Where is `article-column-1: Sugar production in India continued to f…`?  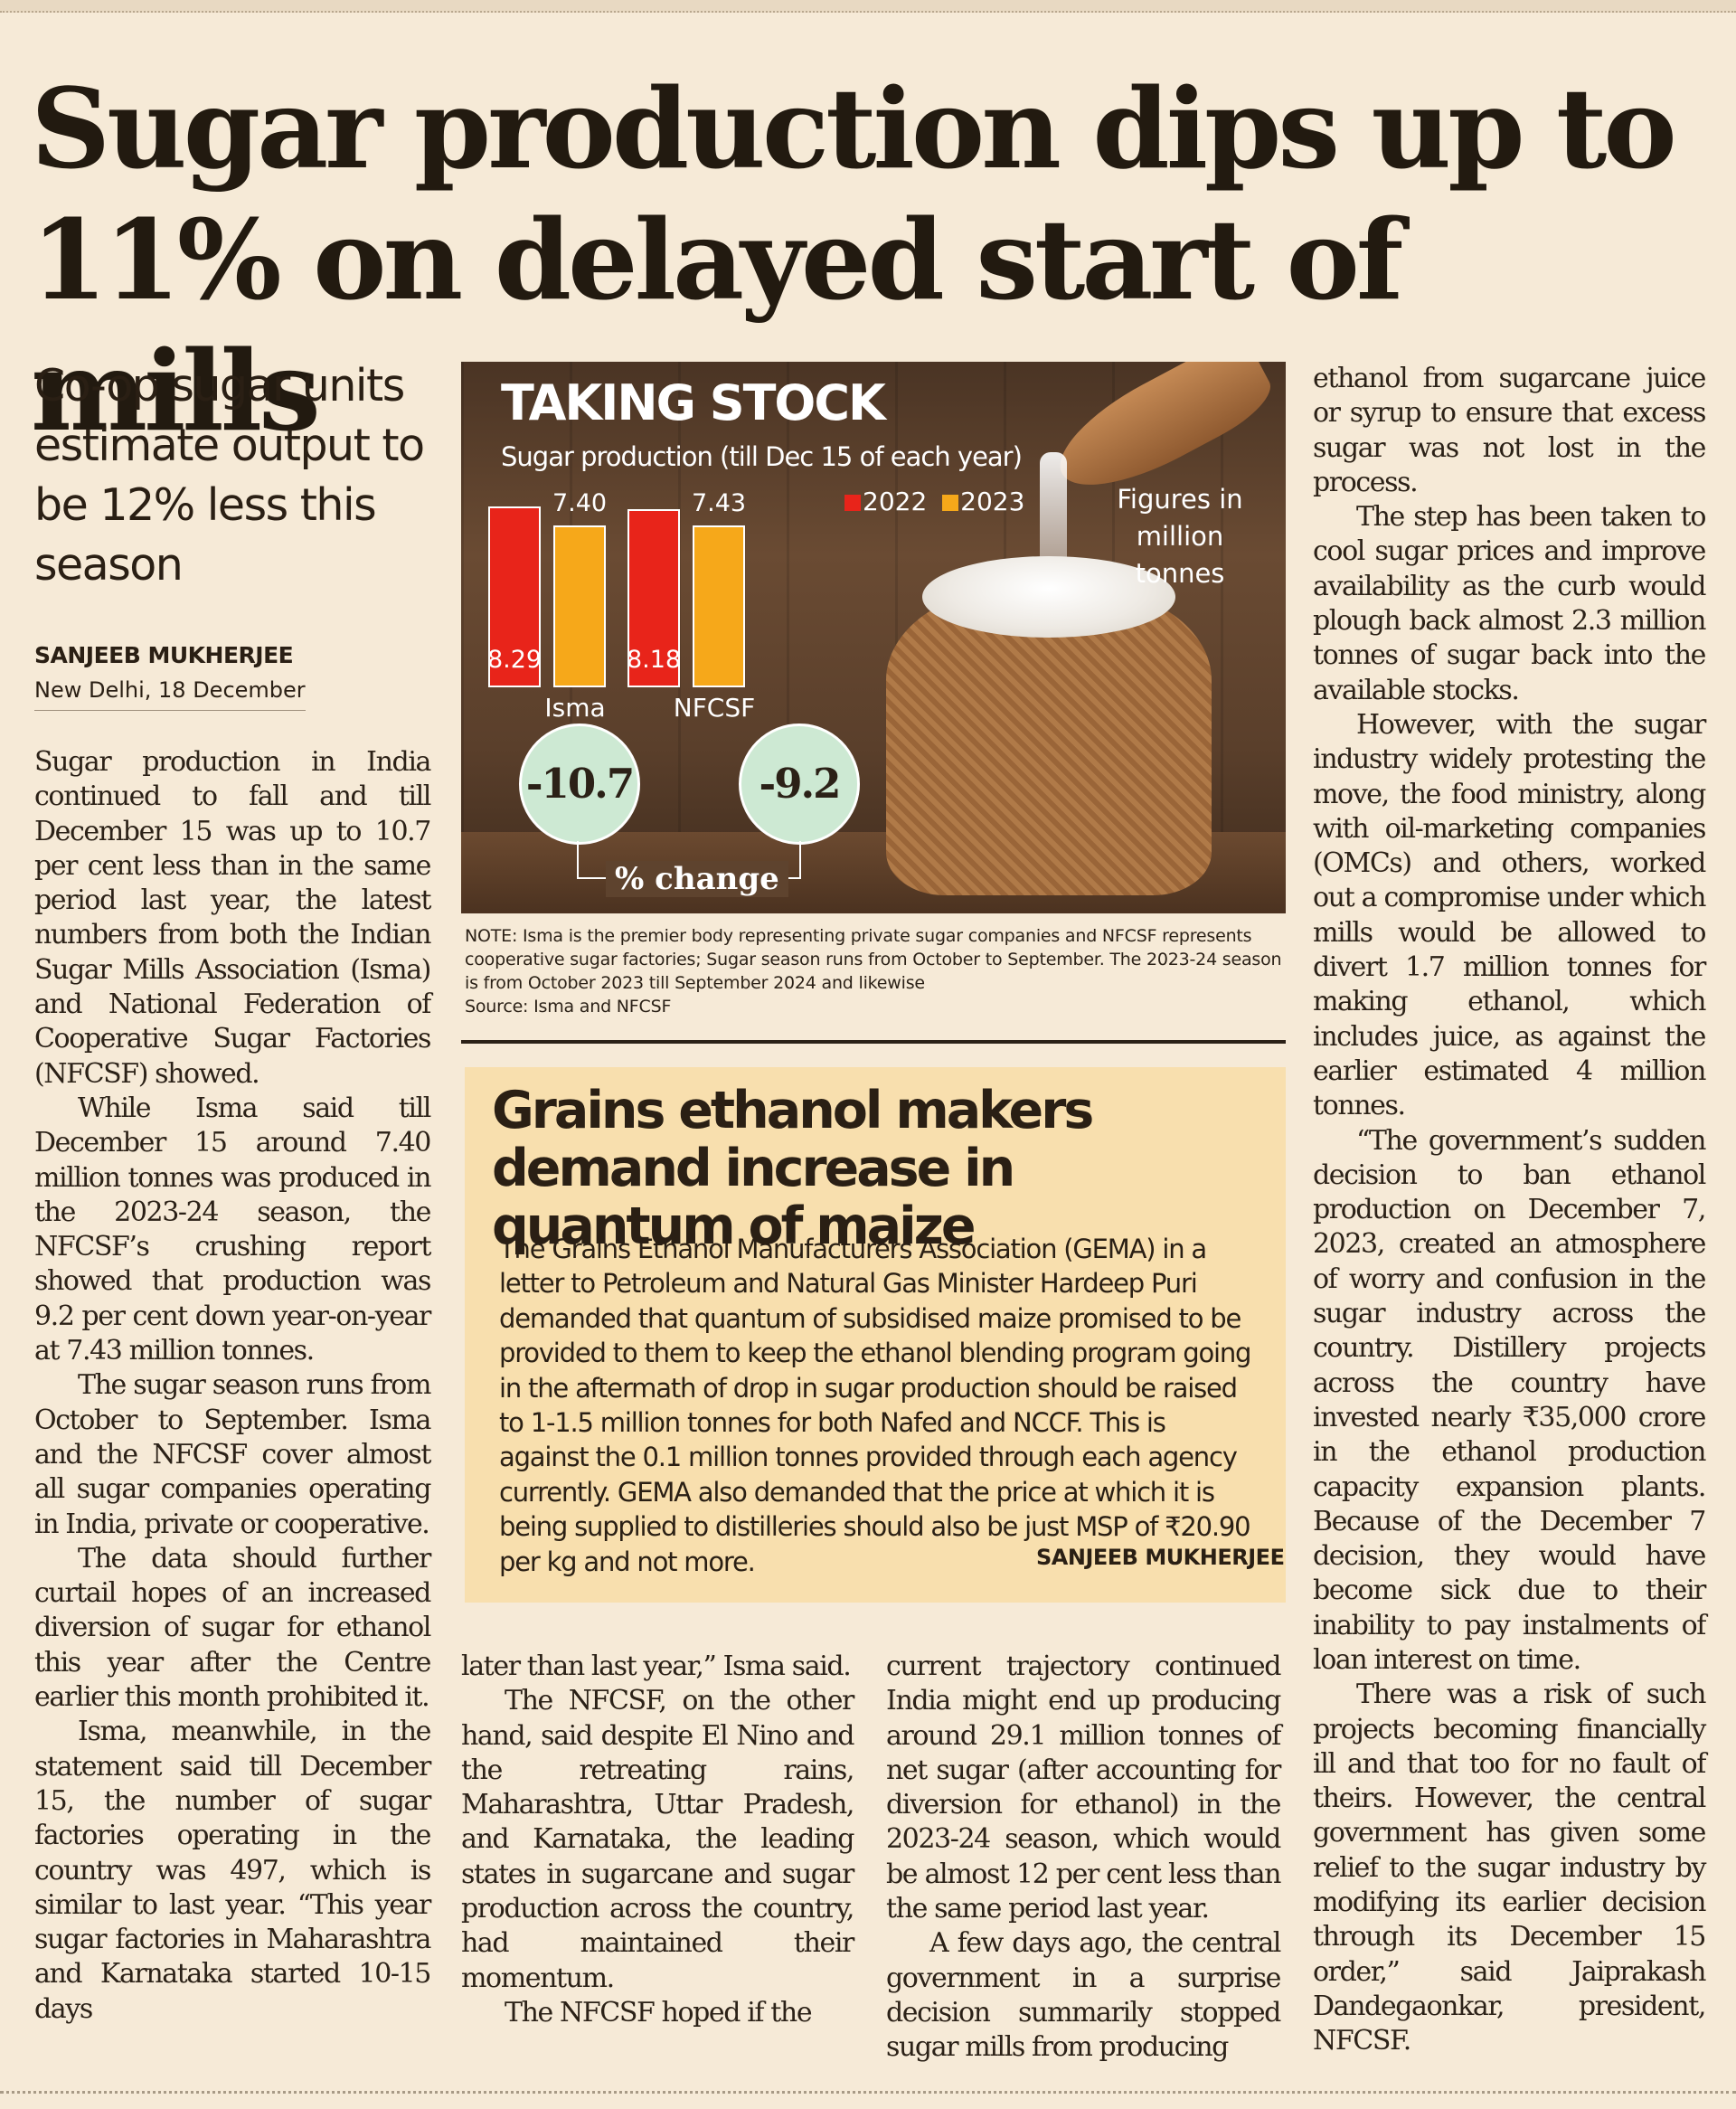 article-column-1: Sugar production in India continued to f… is located at coordinates (233, 1386).